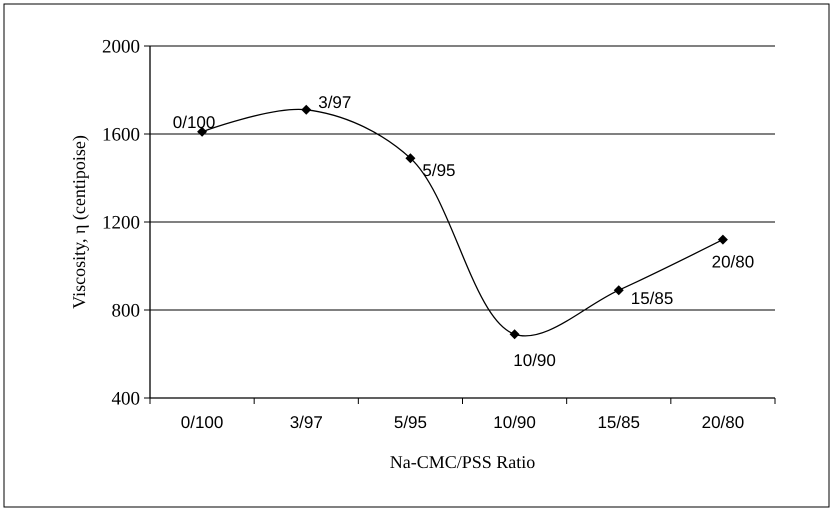  What do you see at coordinates (306, 422) in the screenshot?
I see `x-tick-label: 3/97` at bounding box center [306, 422].